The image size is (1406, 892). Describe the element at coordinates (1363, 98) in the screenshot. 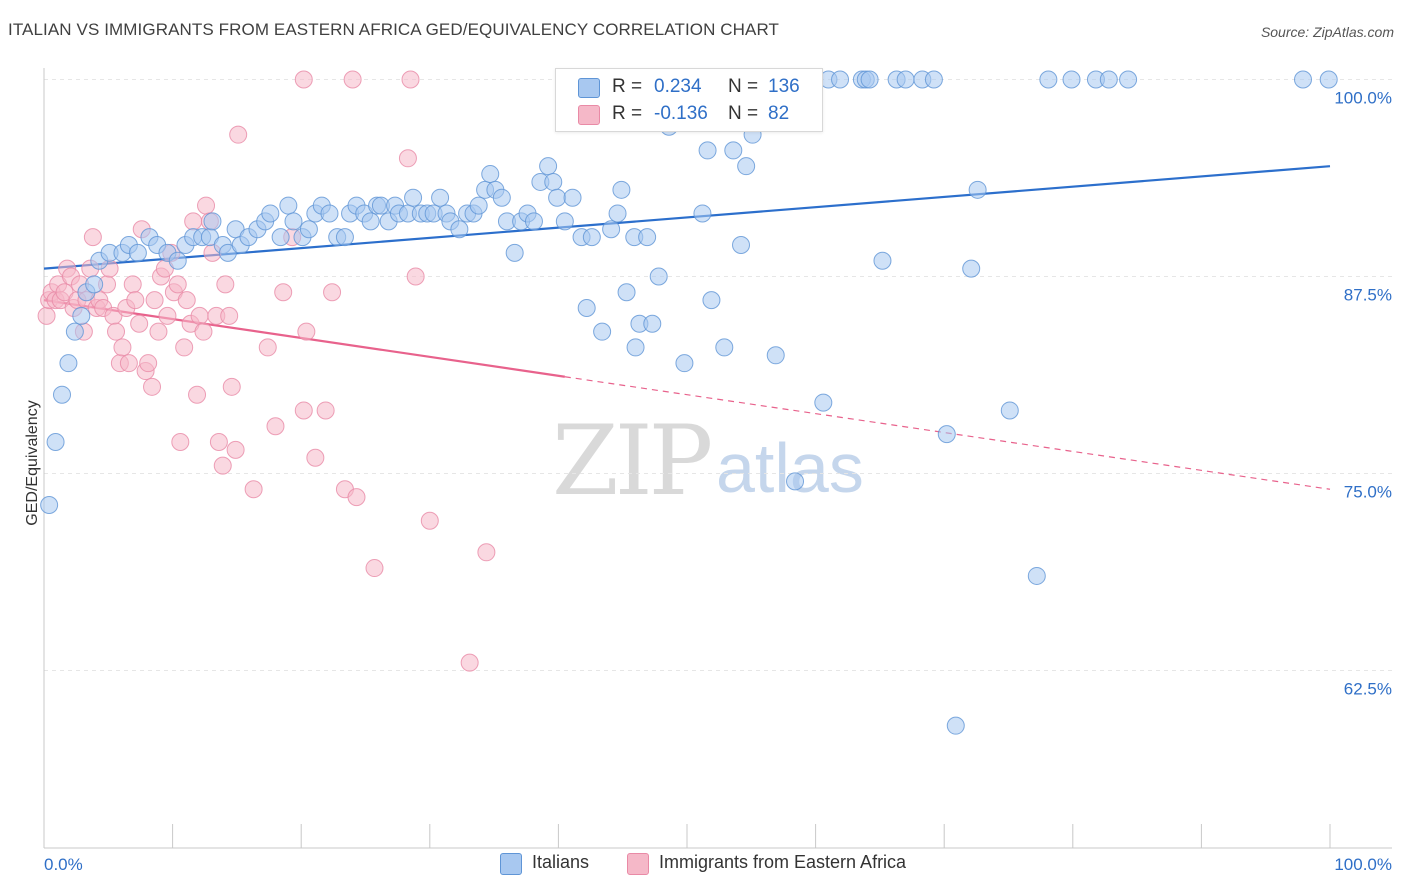

I see `y-tick-label: 100.0%` at that location.